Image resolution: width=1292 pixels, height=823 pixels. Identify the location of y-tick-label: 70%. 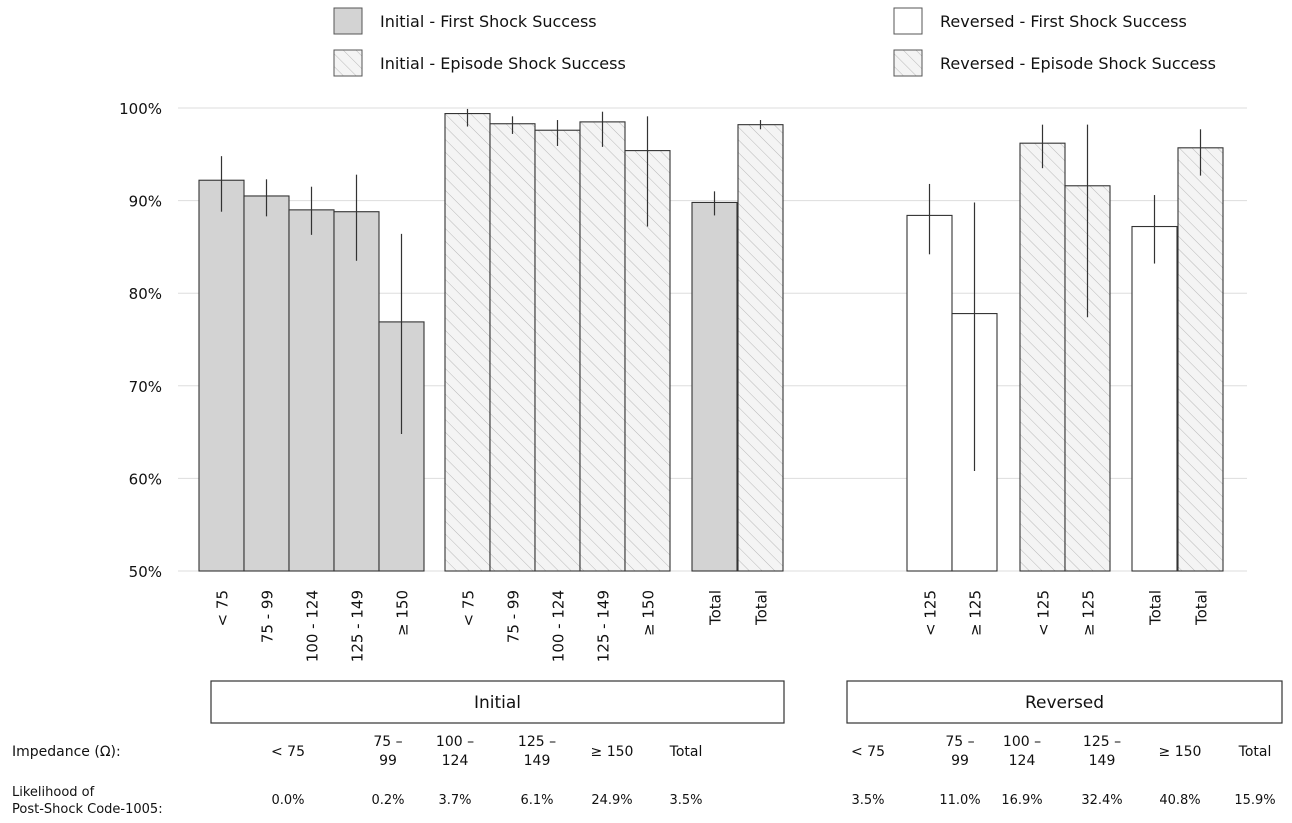
(145, 387).